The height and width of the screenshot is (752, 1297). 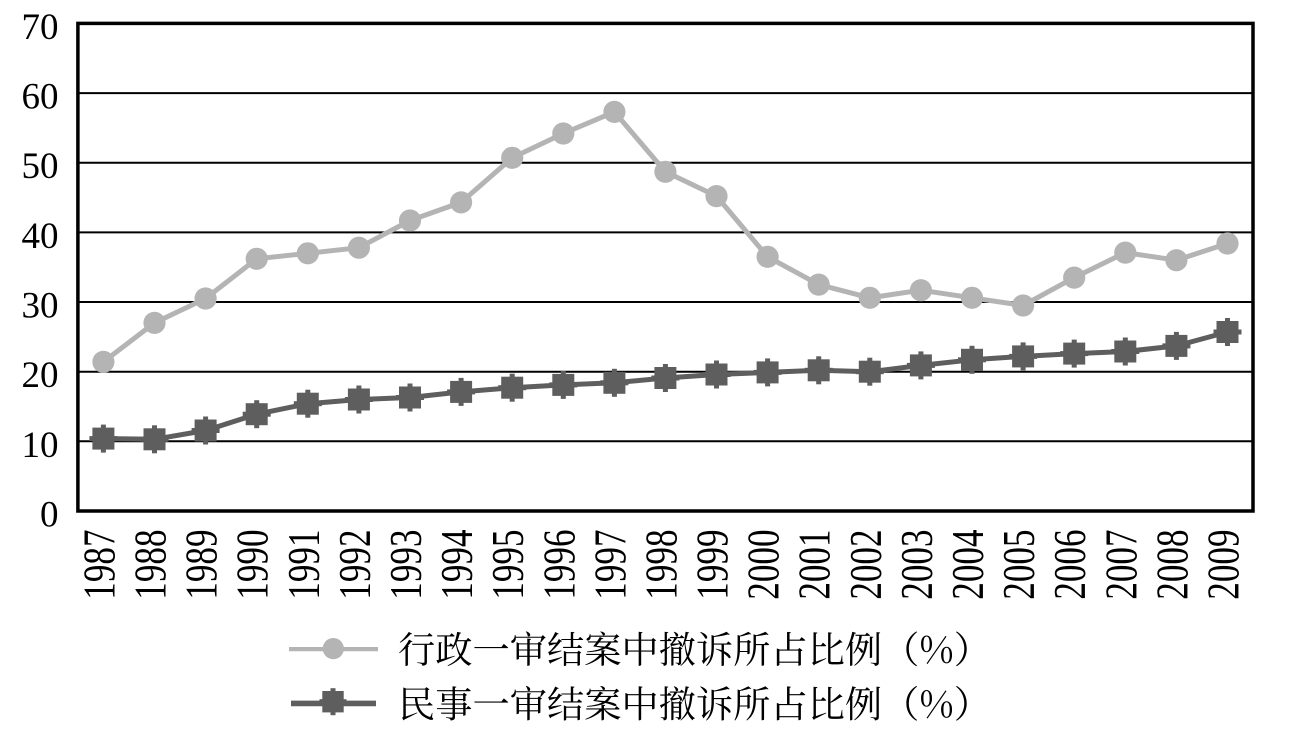 What do you see at coordinates (712, 565) in the screenshot?
I see `svg-text: 1999` at bounding box center [712, 565].